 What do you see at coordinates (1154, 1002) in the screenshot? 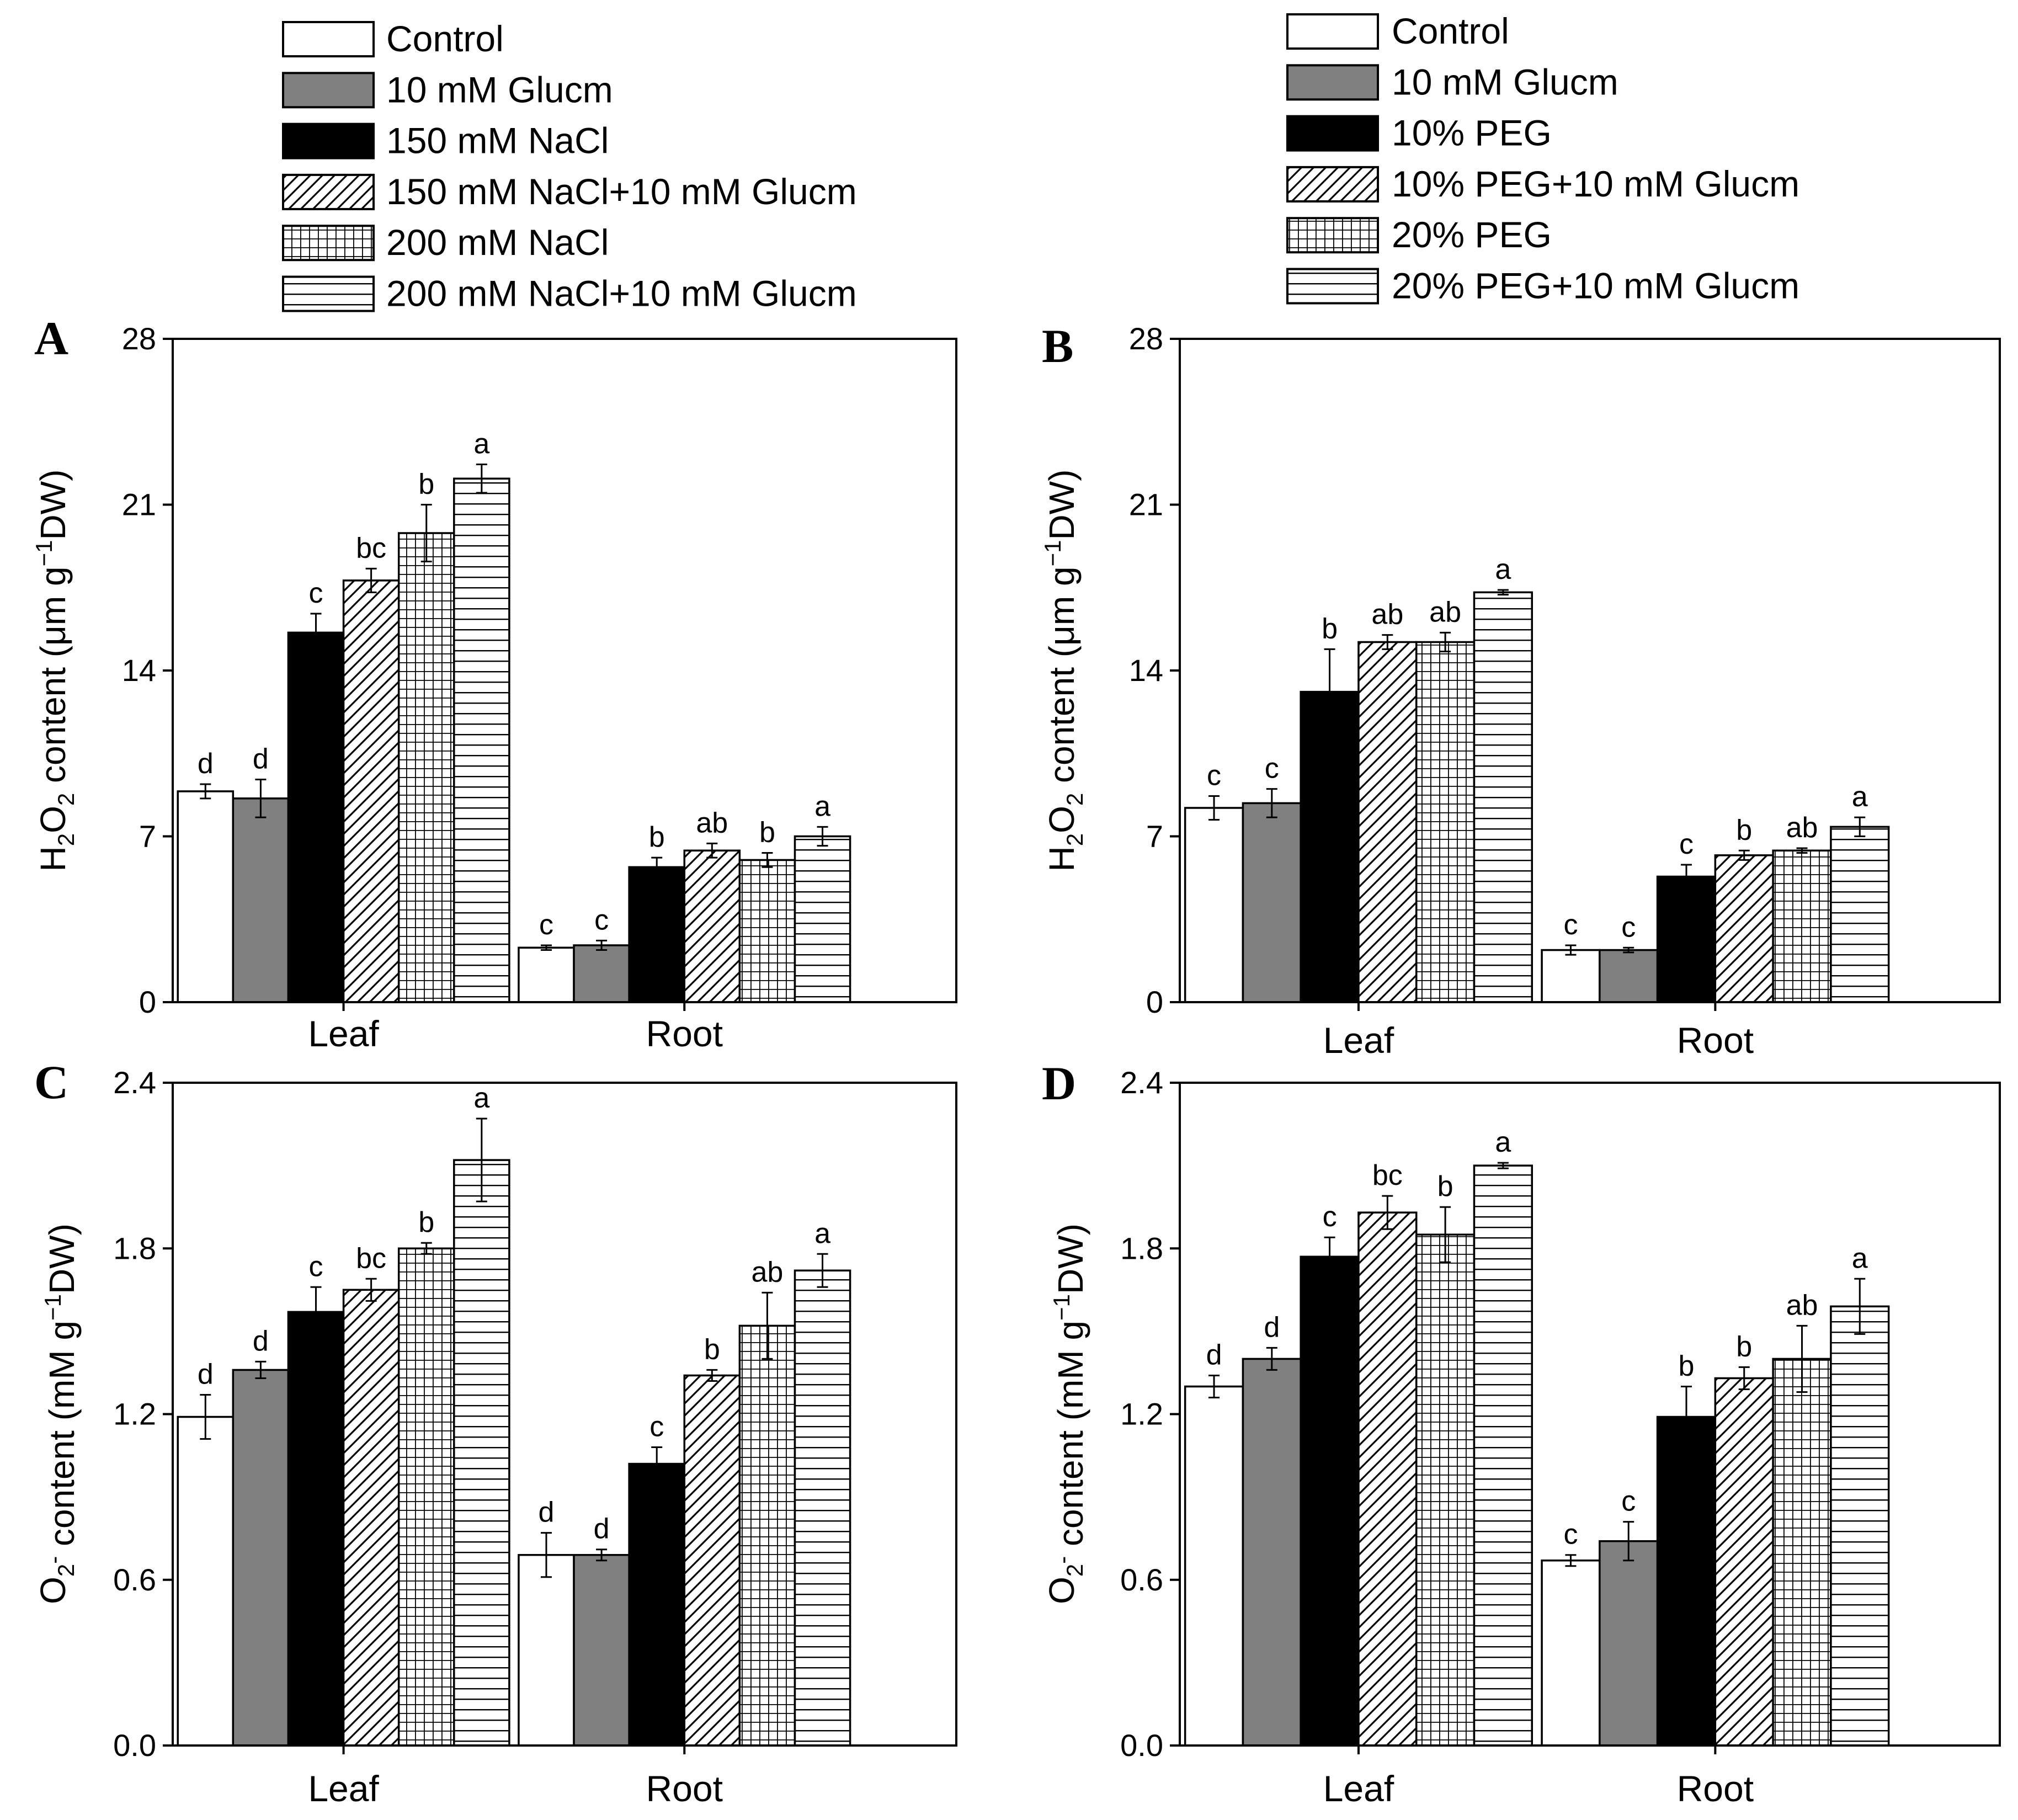
I see `y-tick-label: 0` at bounding box center [1154, 1002].